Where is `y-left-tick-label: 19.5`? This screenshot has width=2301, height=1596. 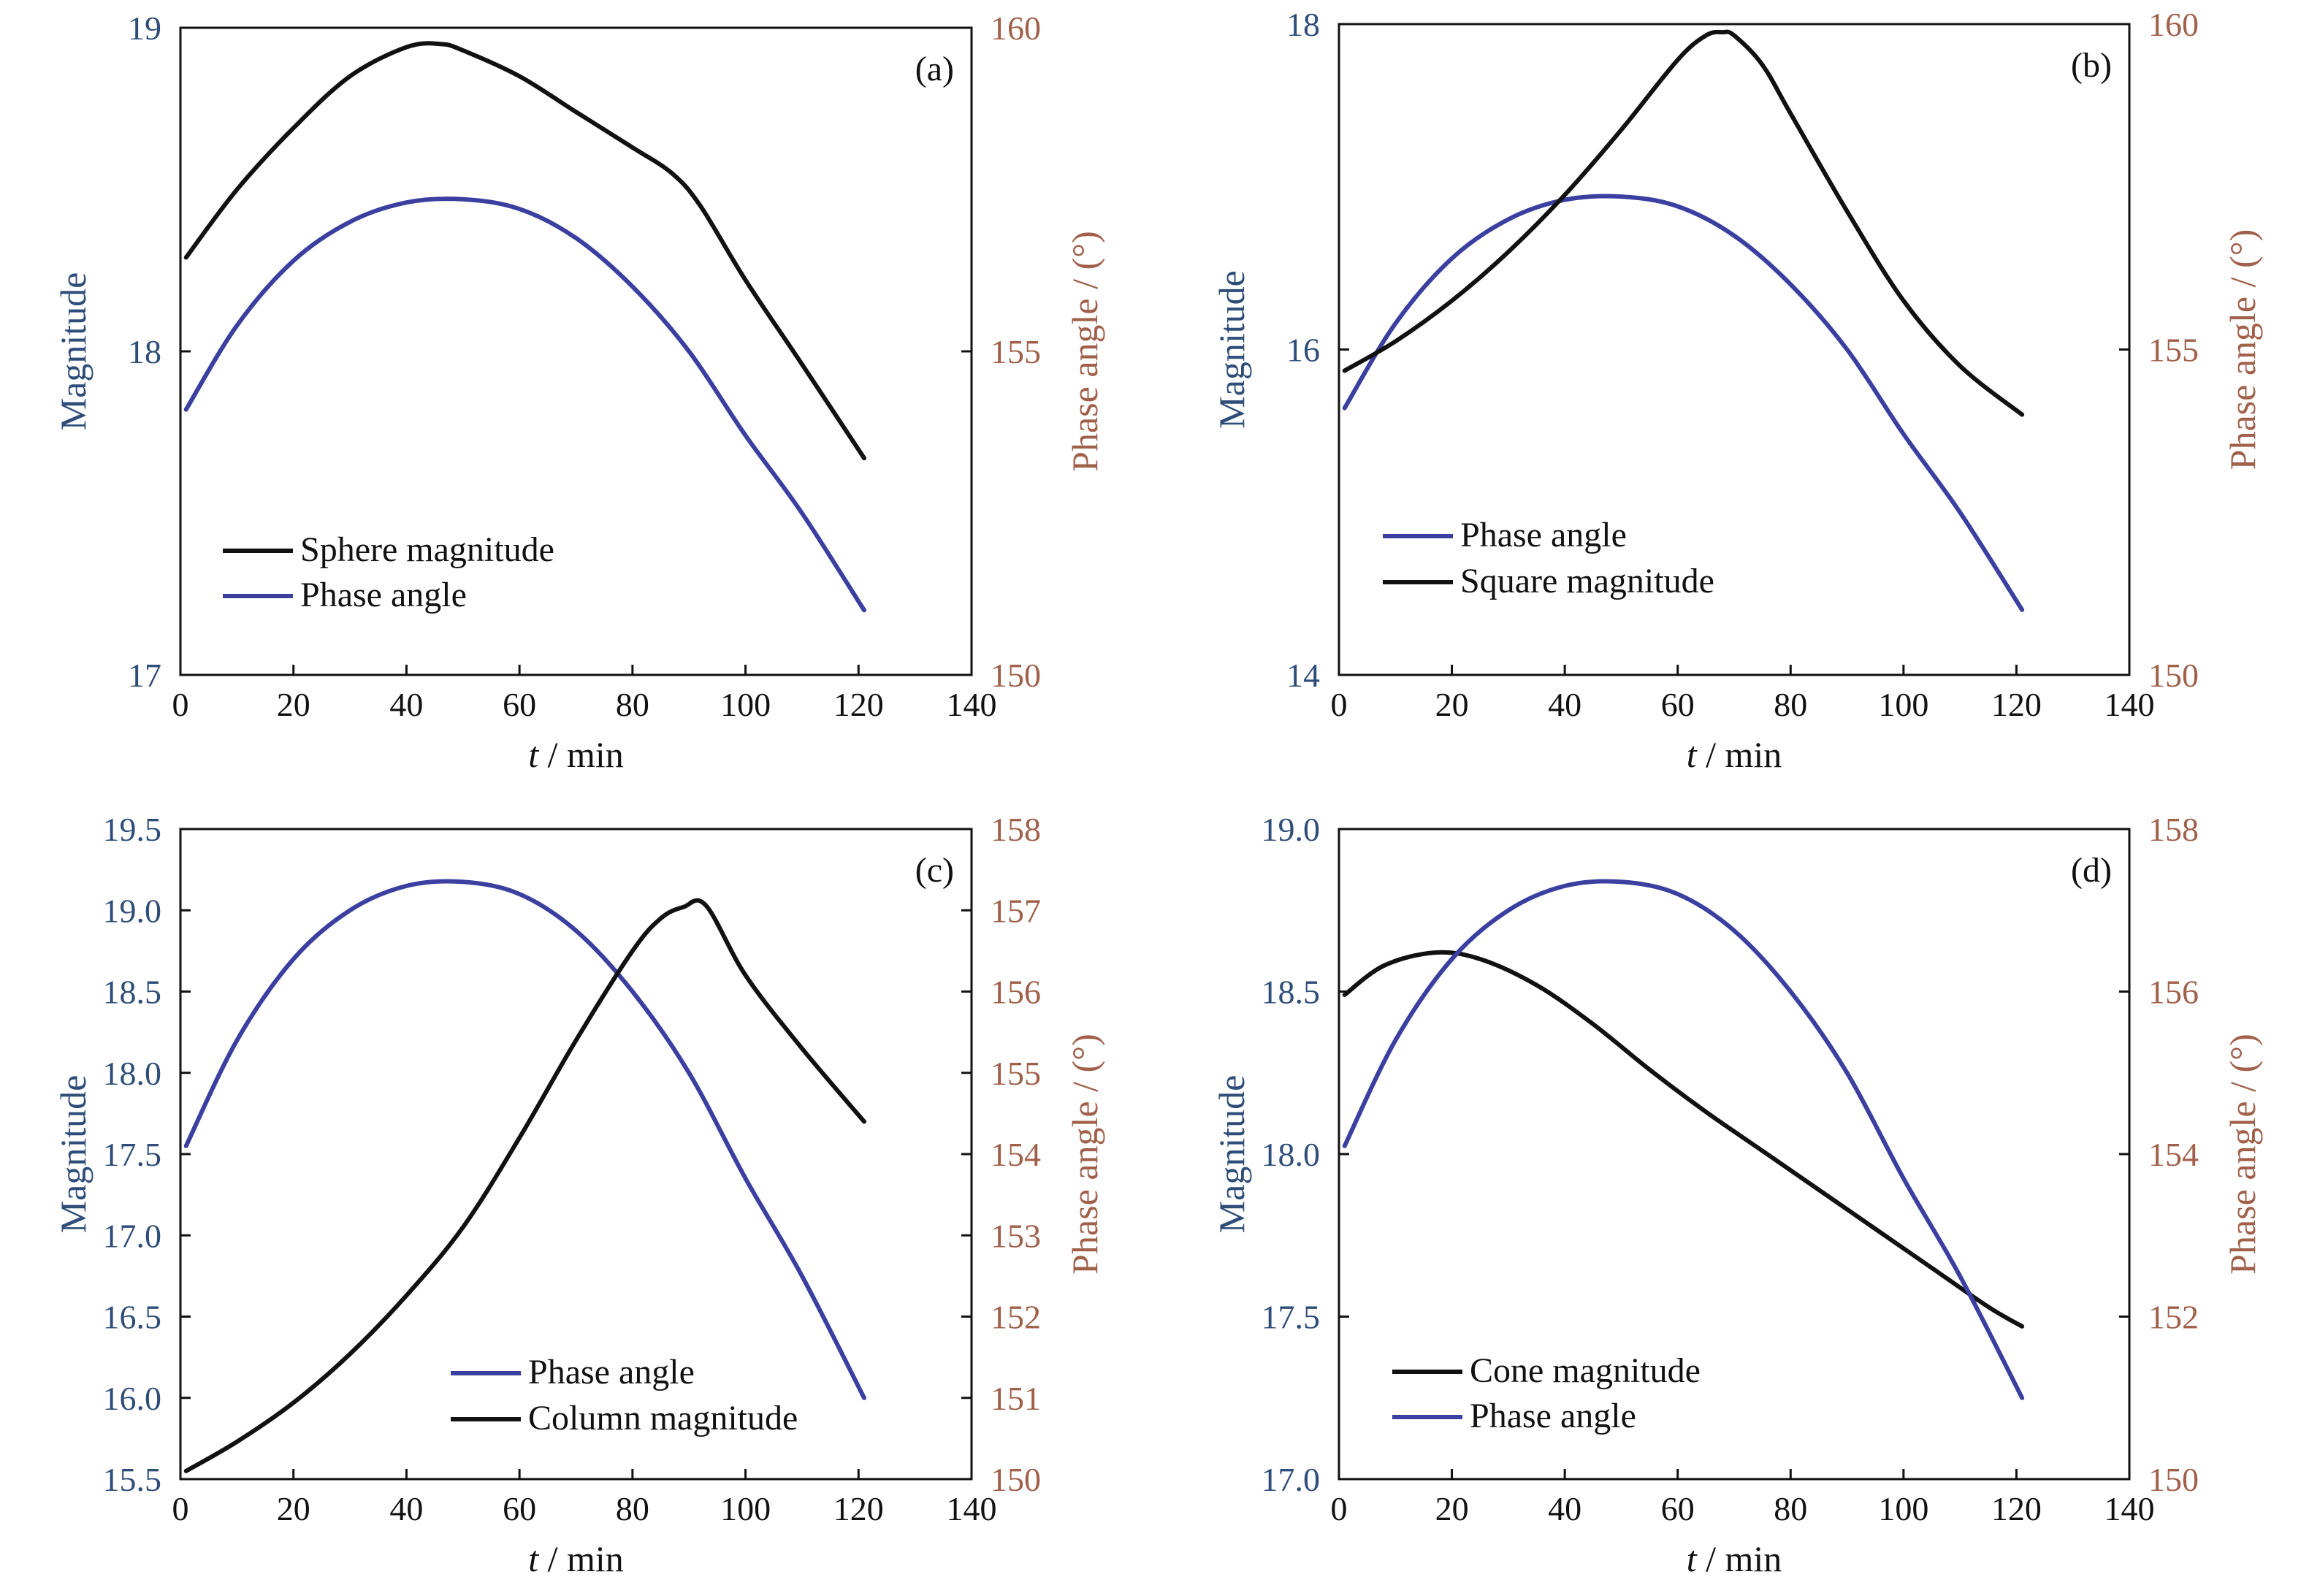
y-left-tick-label: 19.5 is located at coordinates (133, 829).